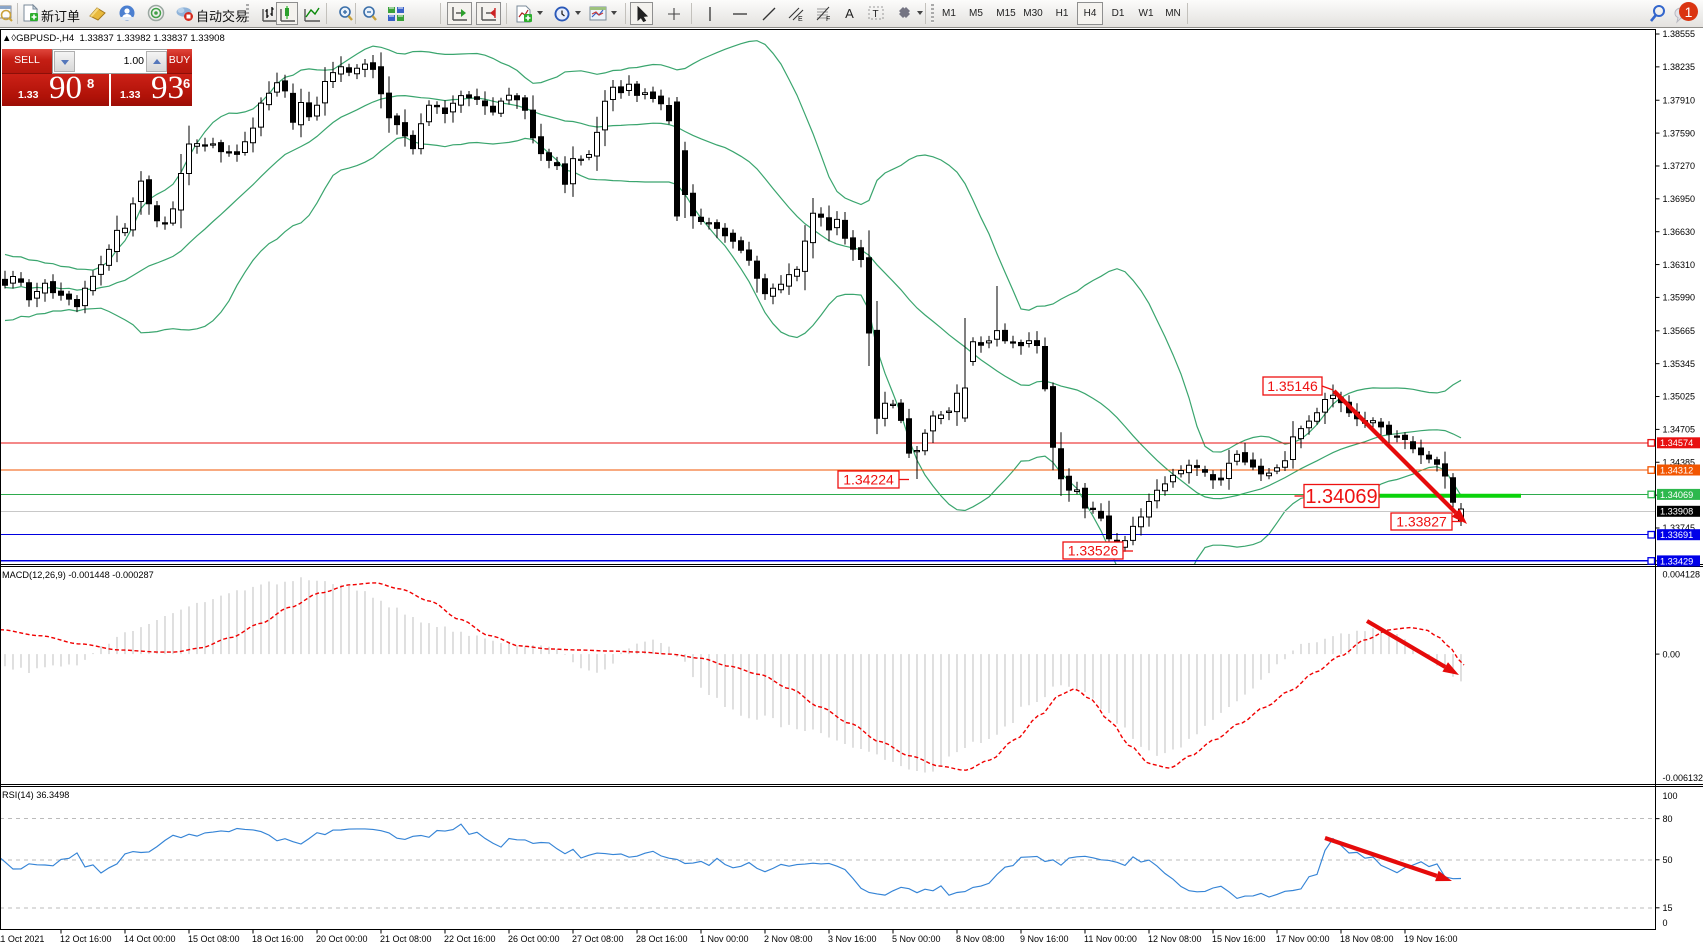  I want to click on svg-text: -0.006132, so click(1683, 778).